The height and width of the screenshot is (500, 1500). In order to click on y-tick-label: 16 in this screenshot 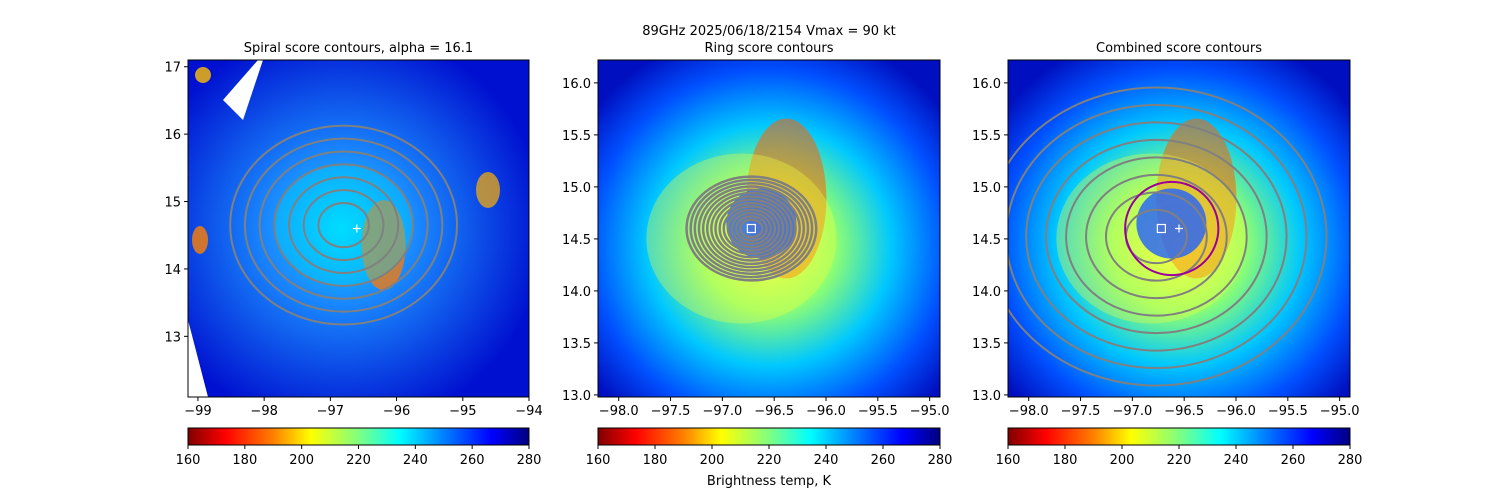, I will do `click(172, 135)`.